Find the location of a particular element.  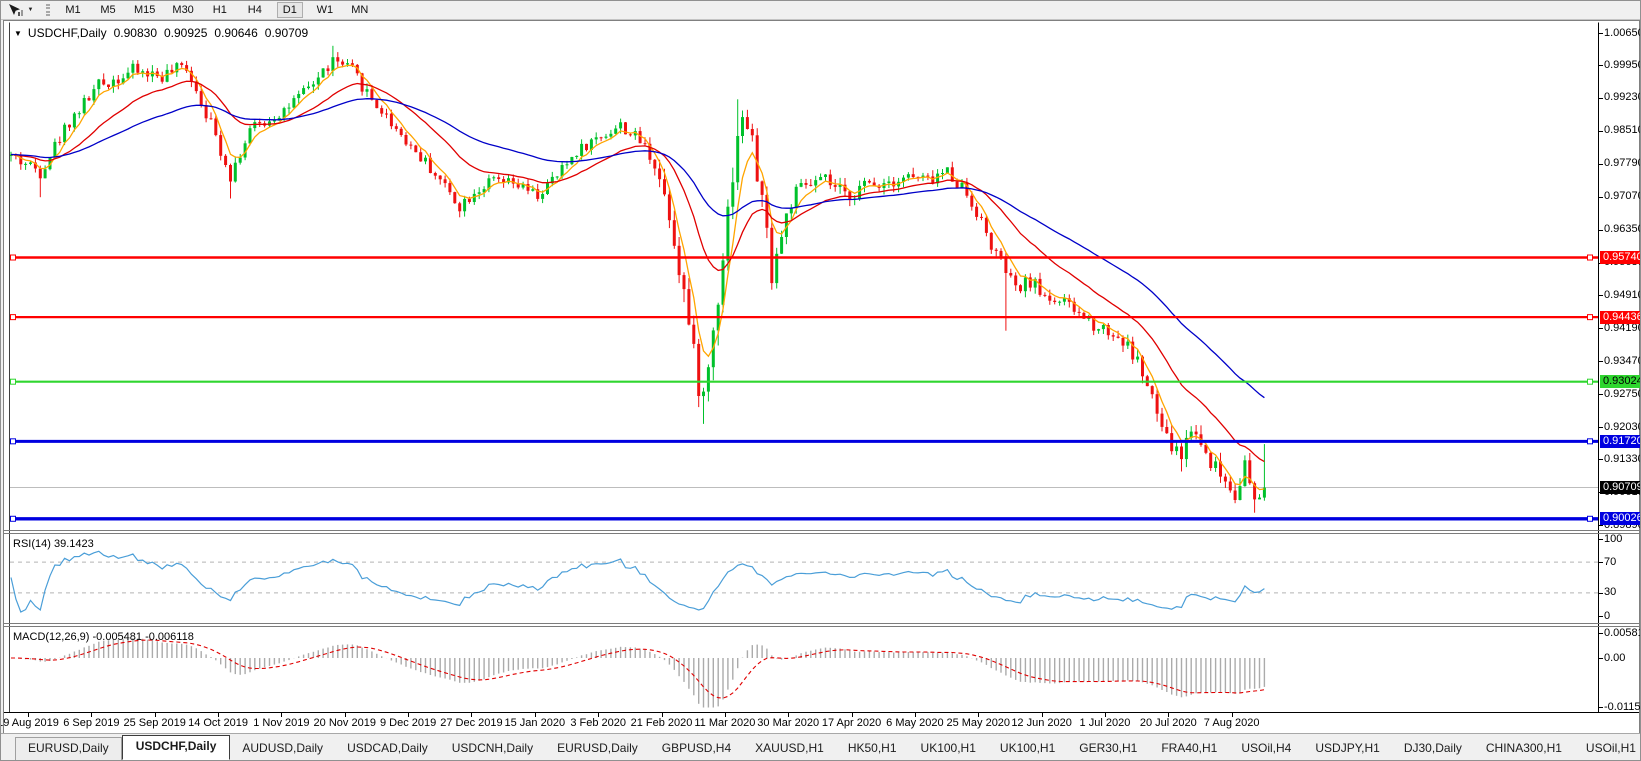

price-line-label: 0.93024 is located at coordinates (1620, 382).